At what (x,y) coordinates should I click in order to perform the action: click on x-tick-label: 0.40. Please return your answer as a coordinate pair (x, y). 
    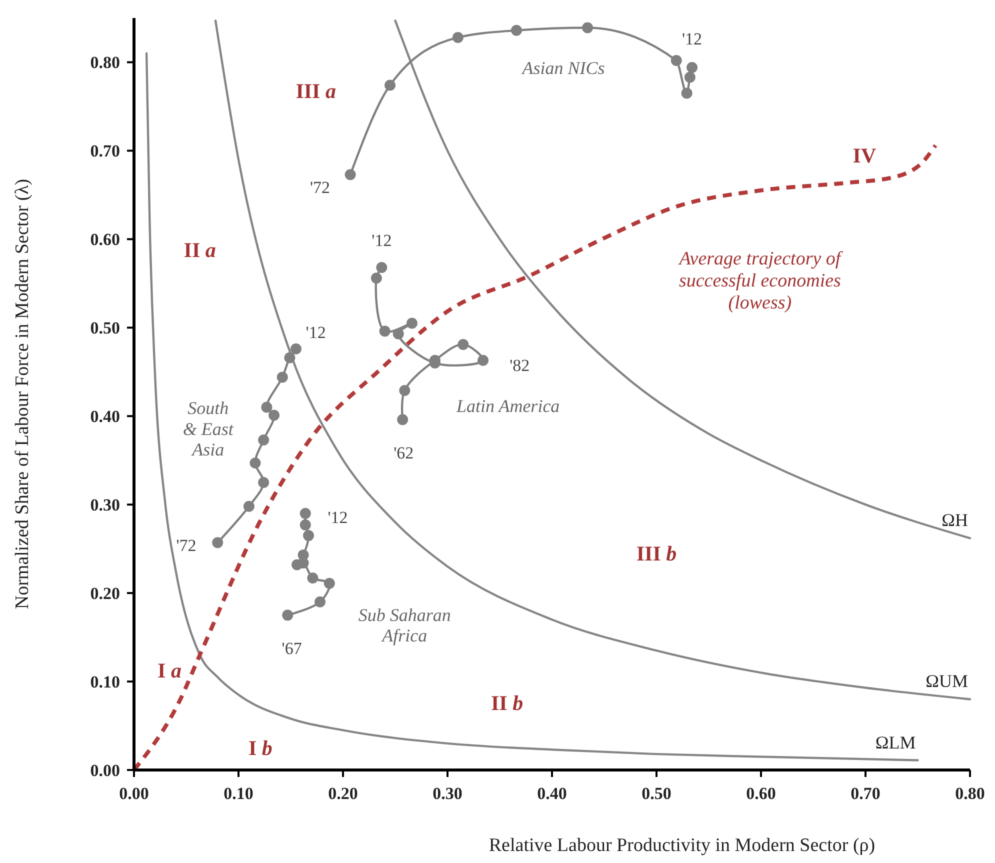
    Looking at the image, I should click on (552, 793).